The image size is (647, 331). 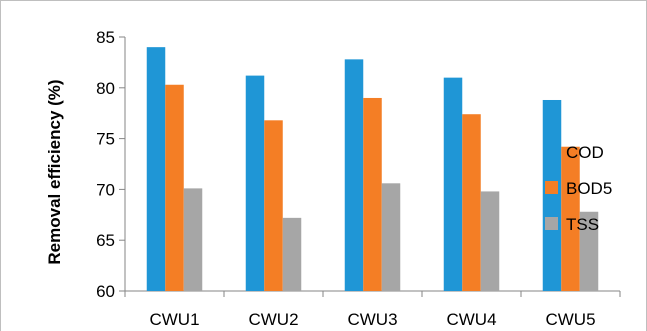 I want to click on y-tick-label: 85, so click(x=105, y=37).